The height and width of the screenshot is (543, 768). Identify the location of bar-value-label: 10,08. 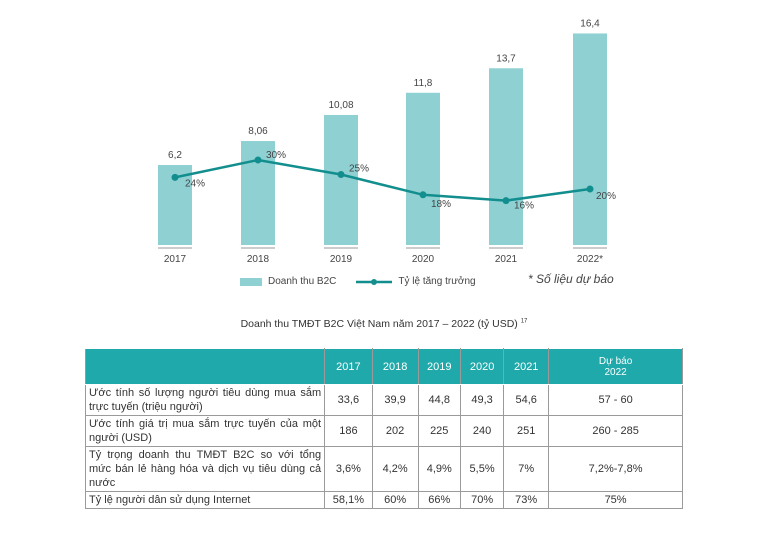
(340, 105).